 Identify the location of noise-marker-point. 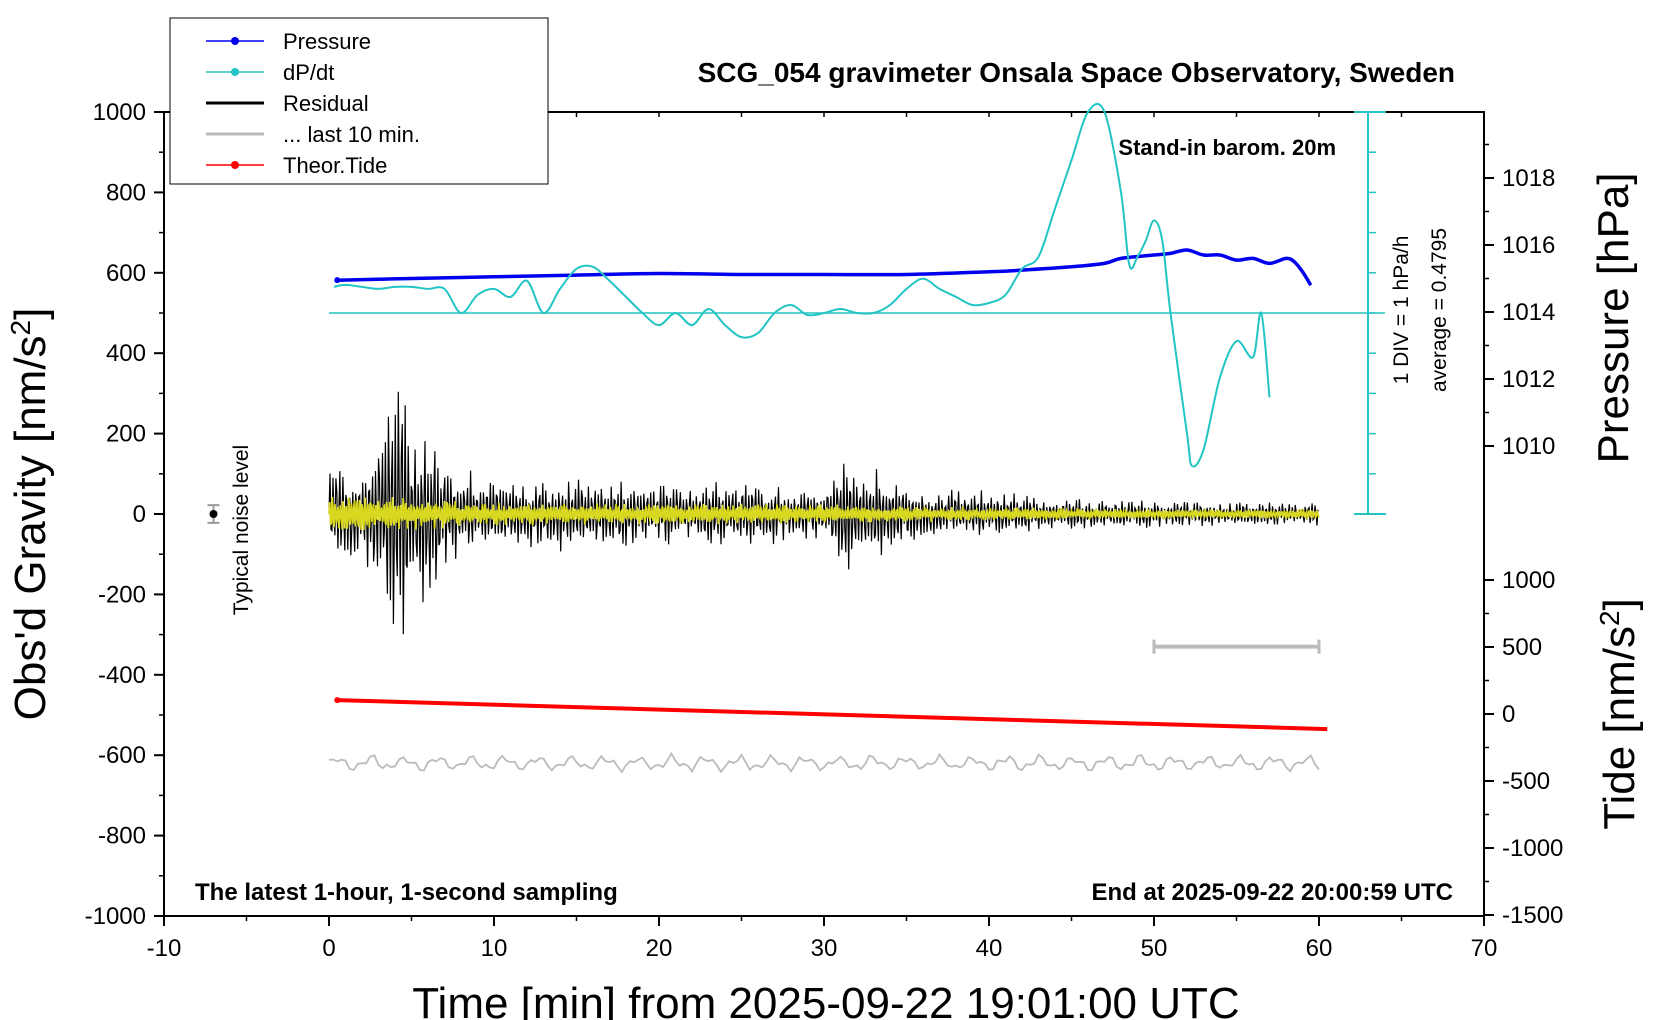
(213, 514).